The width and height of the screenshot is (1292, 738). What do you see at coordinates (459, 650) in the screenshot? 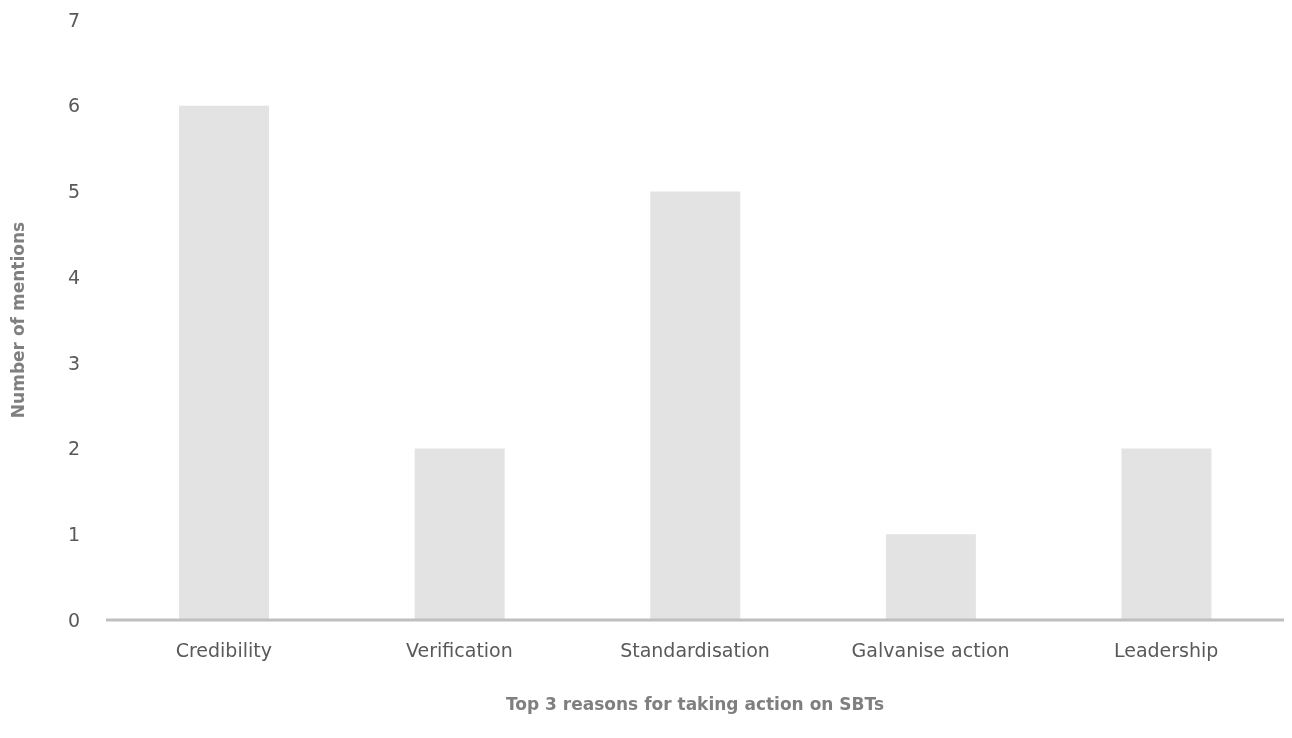
I see `x-tick-label: Verification` at bounding box center [459, 650].